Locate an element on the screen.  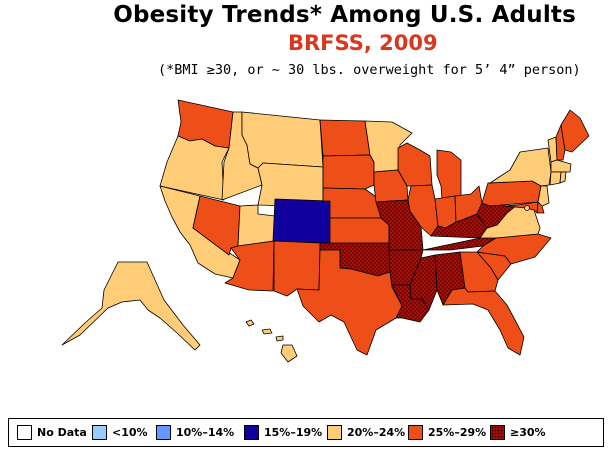
legend-item: <10% is located at coordinates (120, 432).